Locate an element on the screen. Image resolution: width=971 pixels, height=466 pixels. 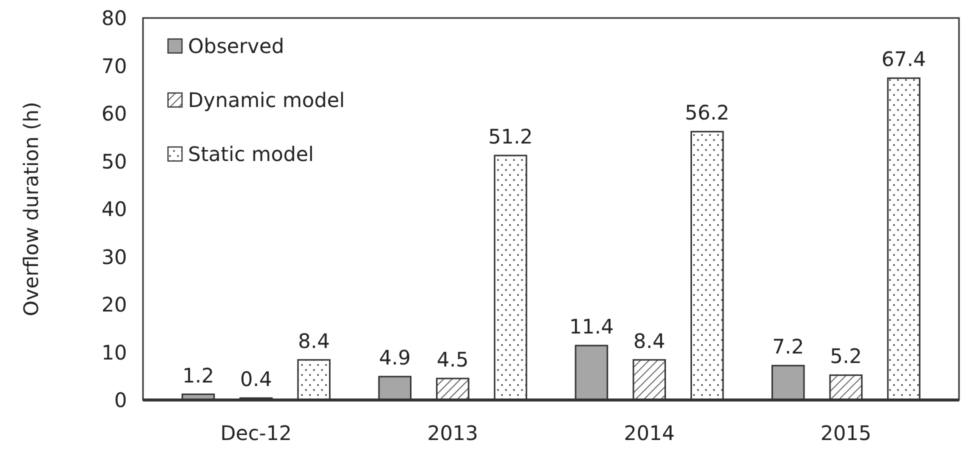
legend-label: Dynamic model is located at coordinates (266, 100).